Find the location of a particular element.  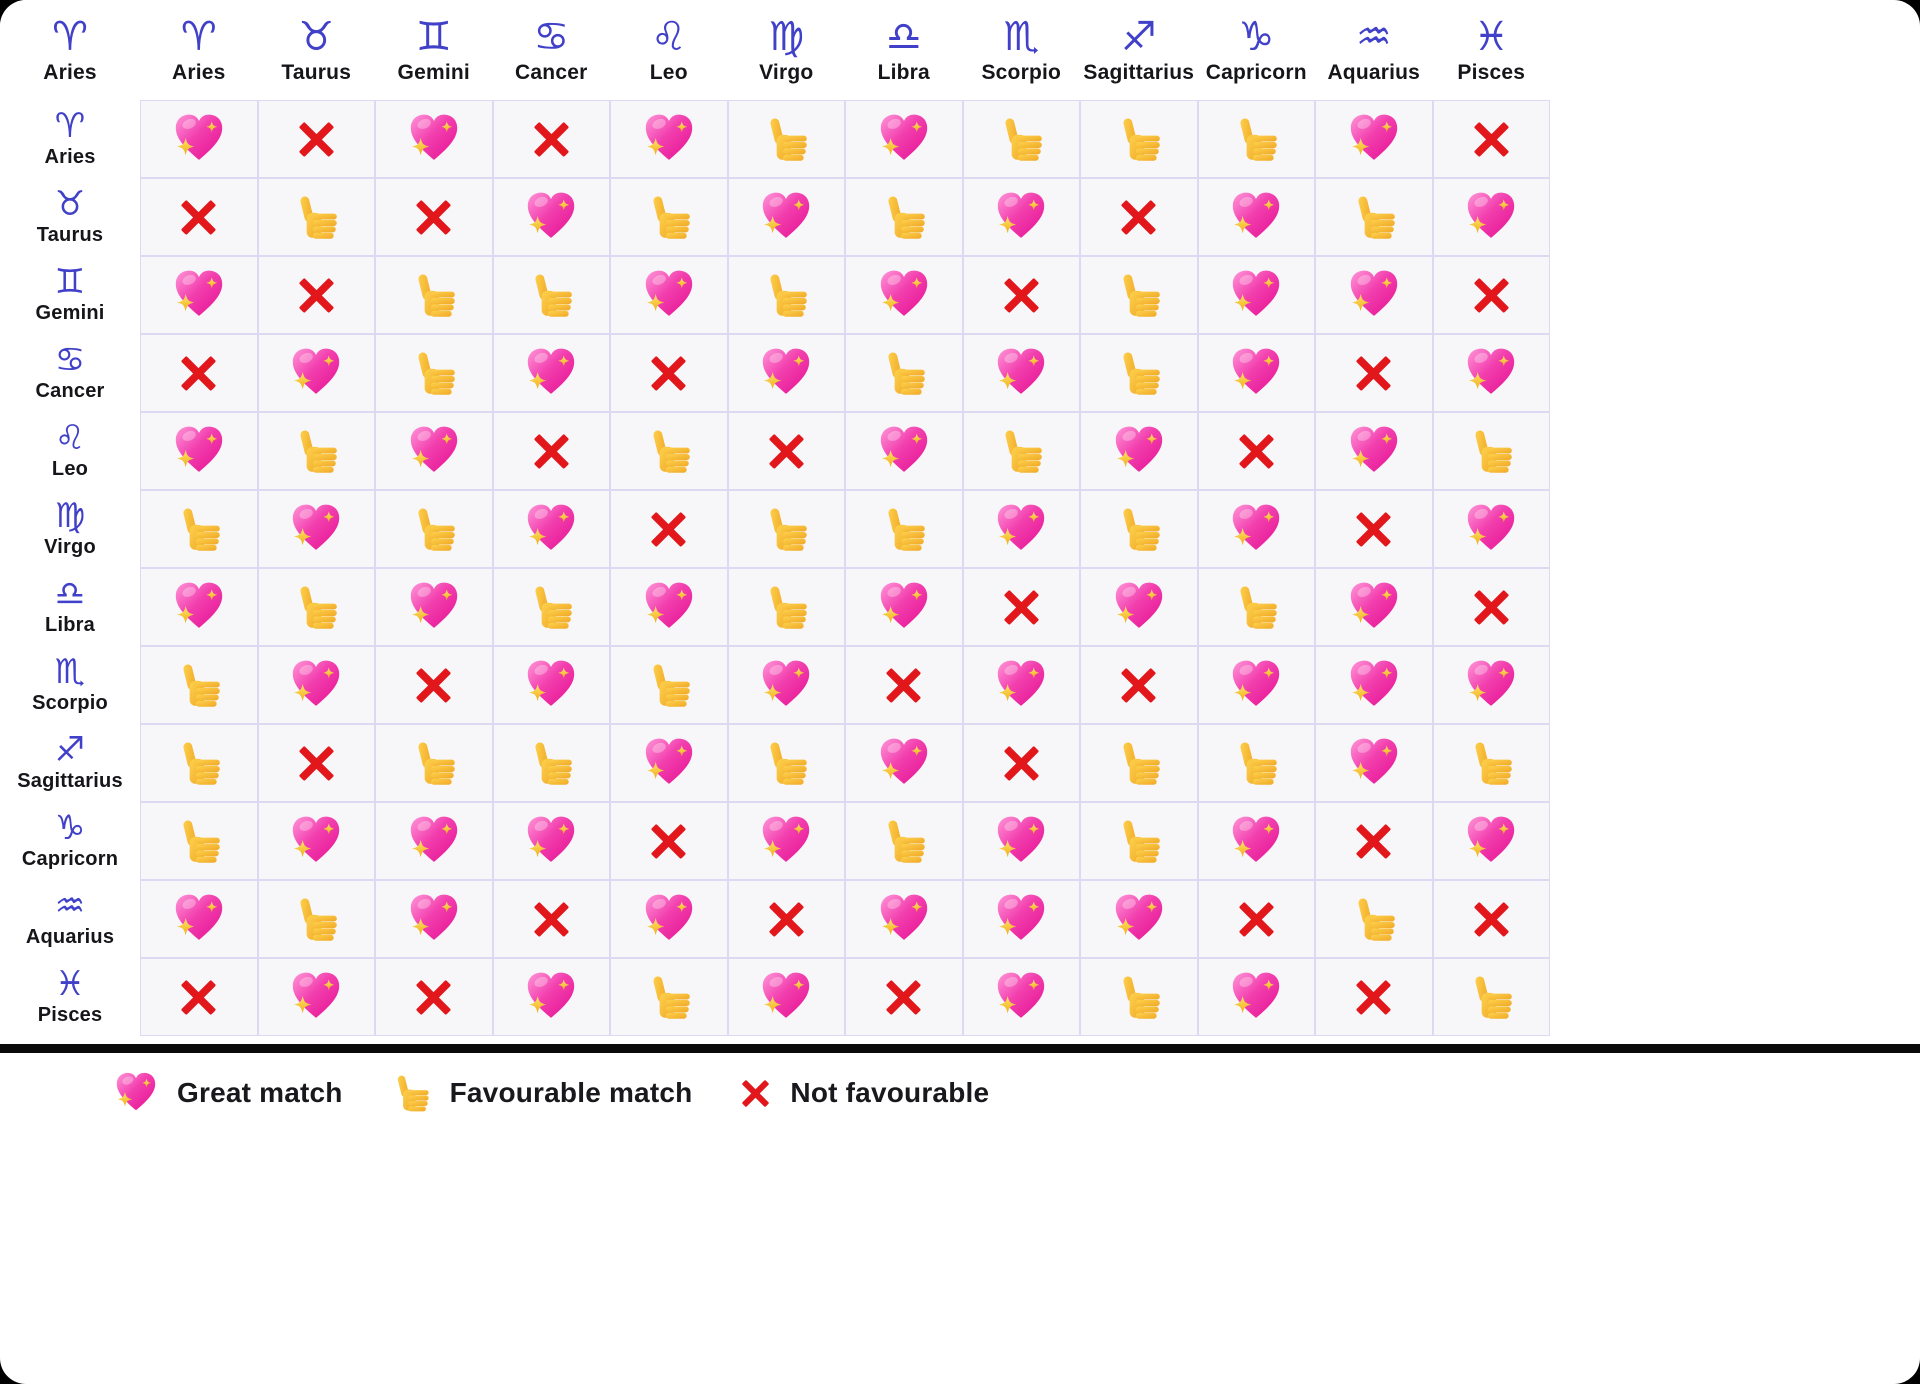

cell-taurus-gemini is located at coordinates (434, 217).